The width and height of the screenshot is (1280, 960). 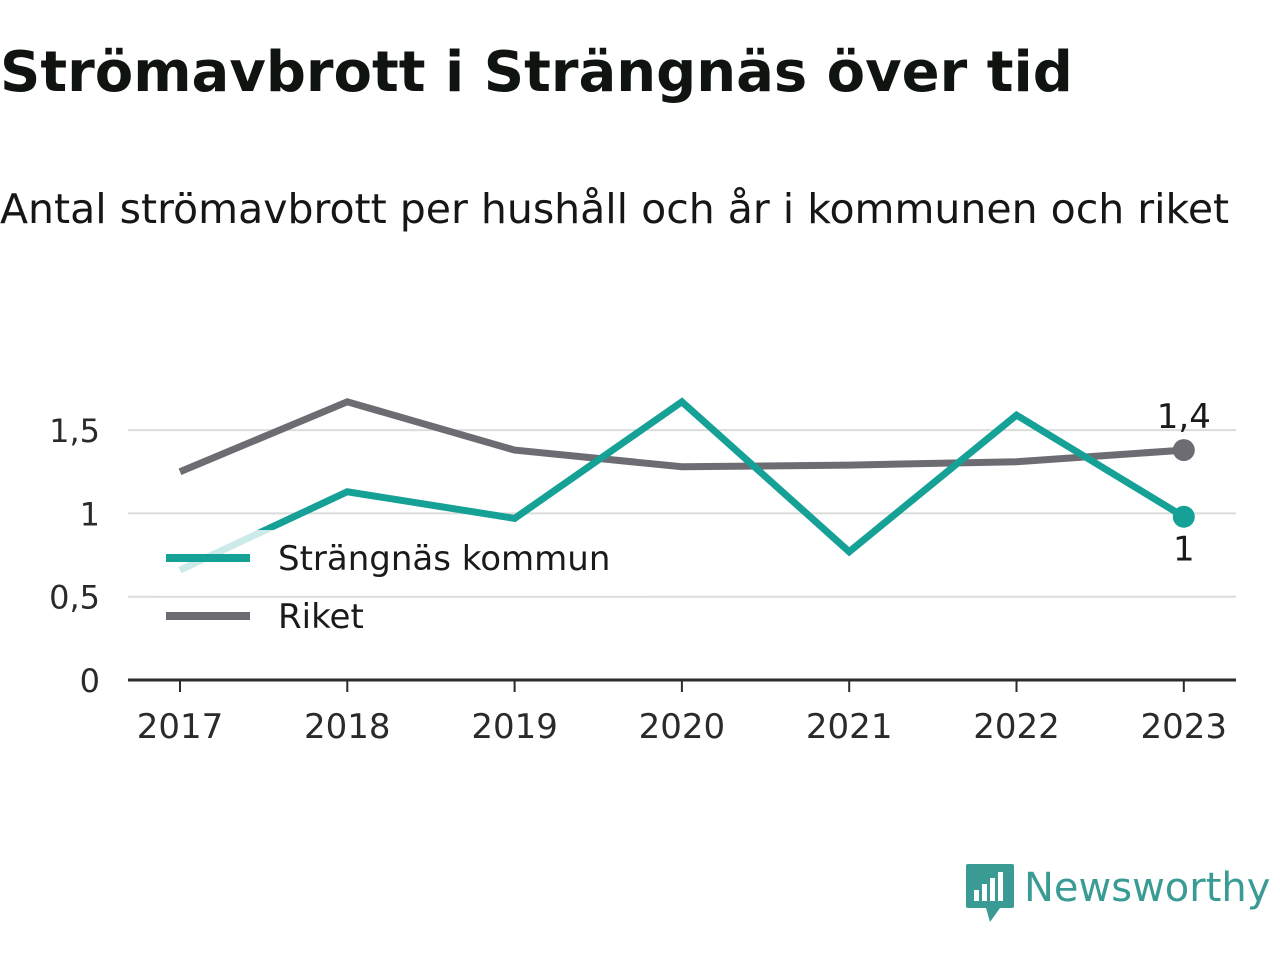 What do you see at coordinates (1184, 727) in the screenshot?
I see `x-tick-label: 2023` at bounding box center [1184, 727].